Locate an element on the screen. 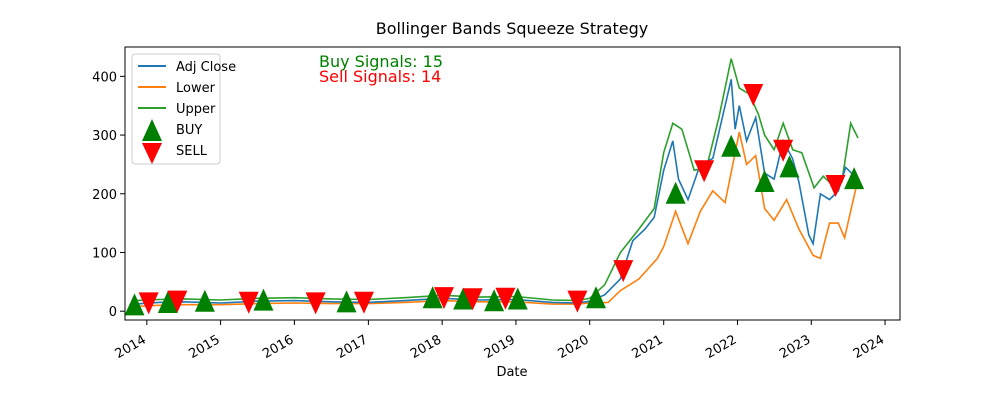 This screenshot has width=1000, height=400. y-tick-label: 0 is located at coordinates (113, 312).